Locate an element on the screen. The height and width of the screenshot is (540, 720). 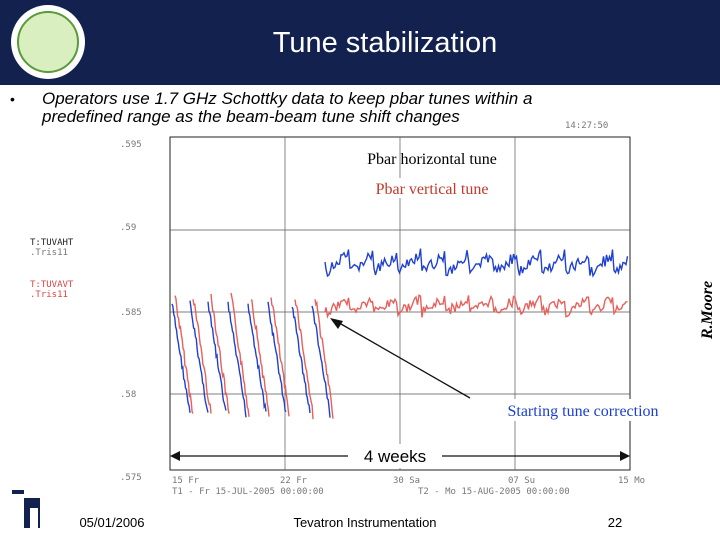
legend-h-sub: .Tris11 is located at coordinates (49, 253).